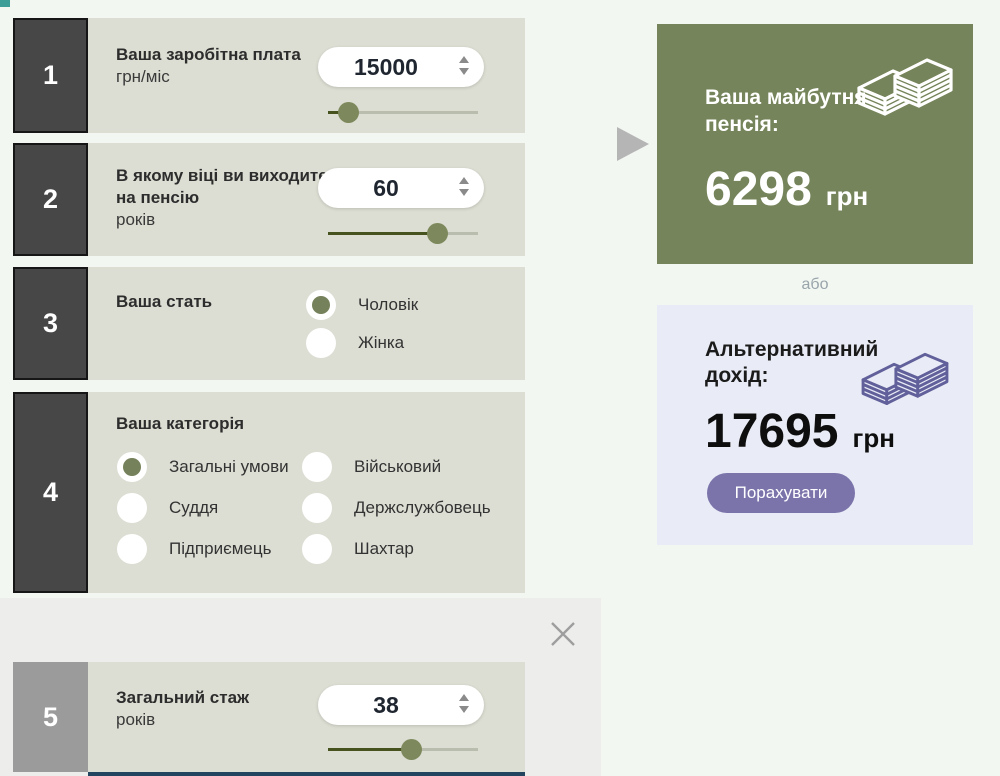 The width and height of the screenshot is (1000, 776). Describe the element at coordinates (222, 197) in the screenshot. I see `age-label: В якому віці ви виходите на пенсію років` at that location.